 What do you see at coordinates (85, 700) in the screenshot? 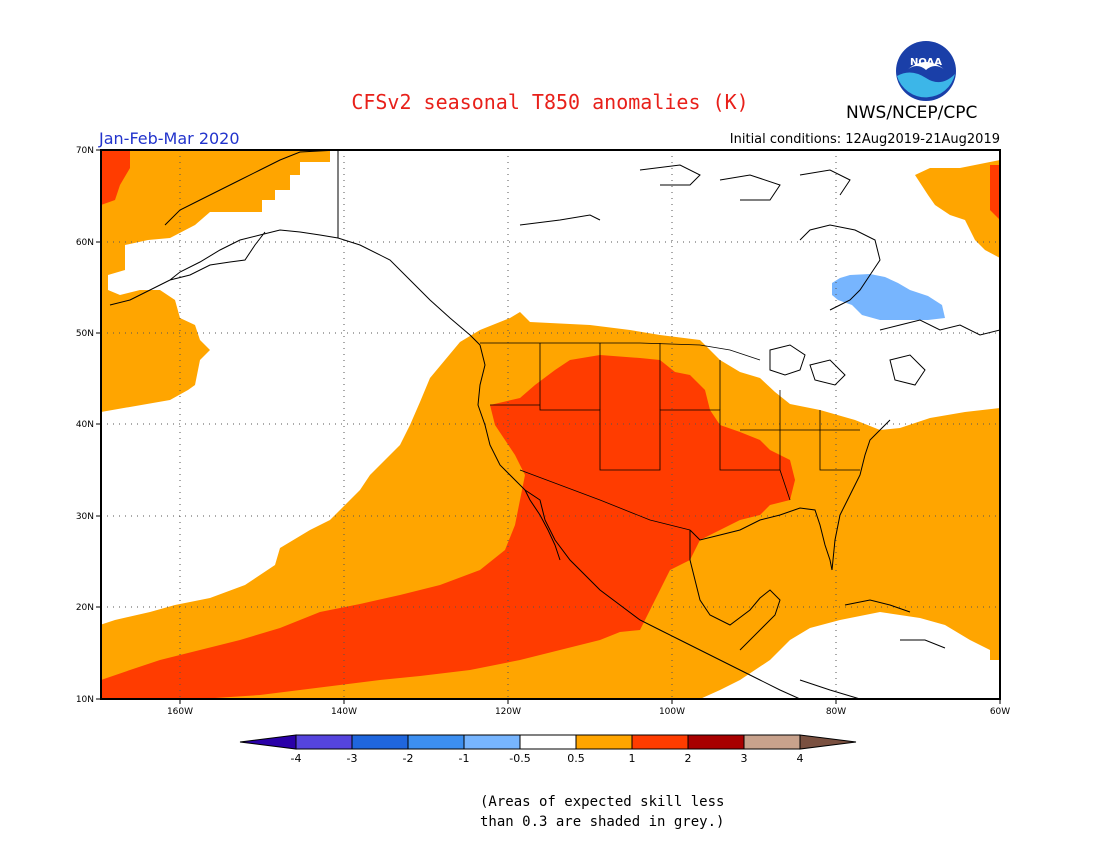
I see `lat-tick-label: 10N` at bounding box center [85, 700].